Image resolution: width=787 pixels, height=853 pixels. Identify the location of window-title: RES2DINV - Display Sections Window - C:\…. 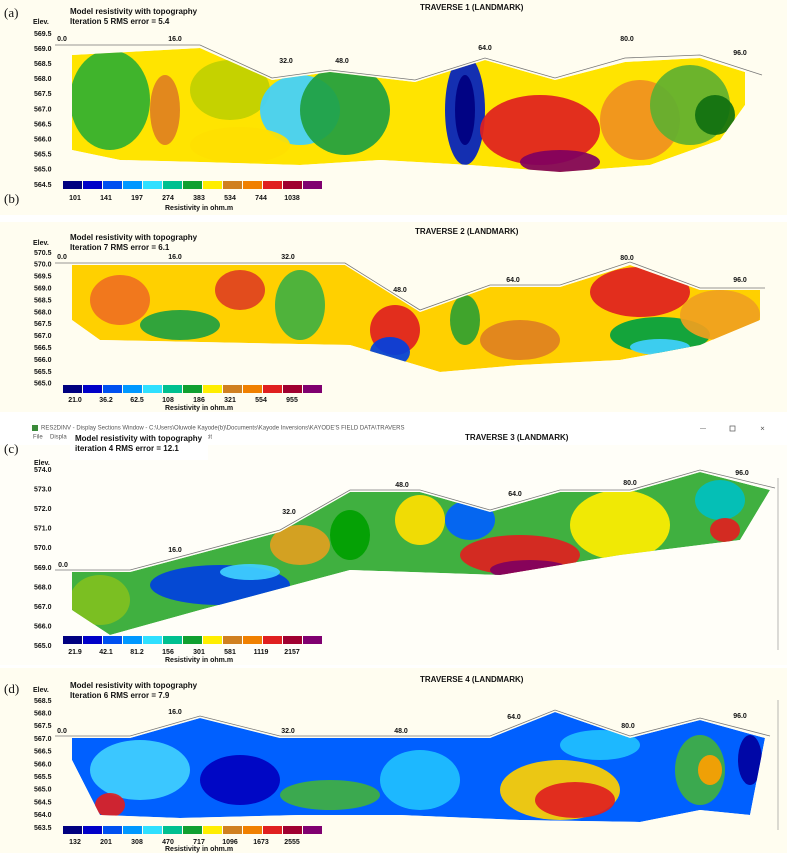
(223, 429).